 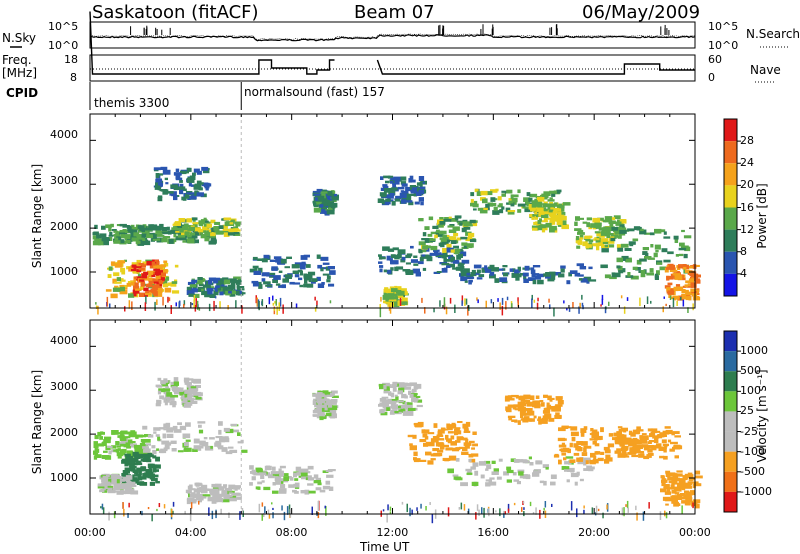 What do you see at coordinates (730, 341) in the screenshot?
I see `velocity-colorbar-segment` at bounding box center [730, 341].